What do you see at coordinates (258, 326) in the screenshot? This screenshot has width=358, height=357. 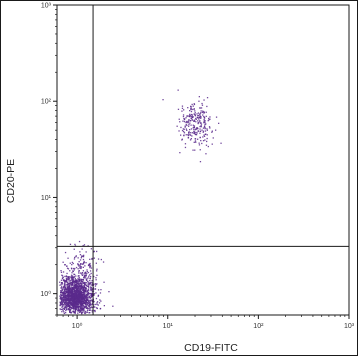 I see `x-tick-label: 10²` at bounding box center [258, 326].